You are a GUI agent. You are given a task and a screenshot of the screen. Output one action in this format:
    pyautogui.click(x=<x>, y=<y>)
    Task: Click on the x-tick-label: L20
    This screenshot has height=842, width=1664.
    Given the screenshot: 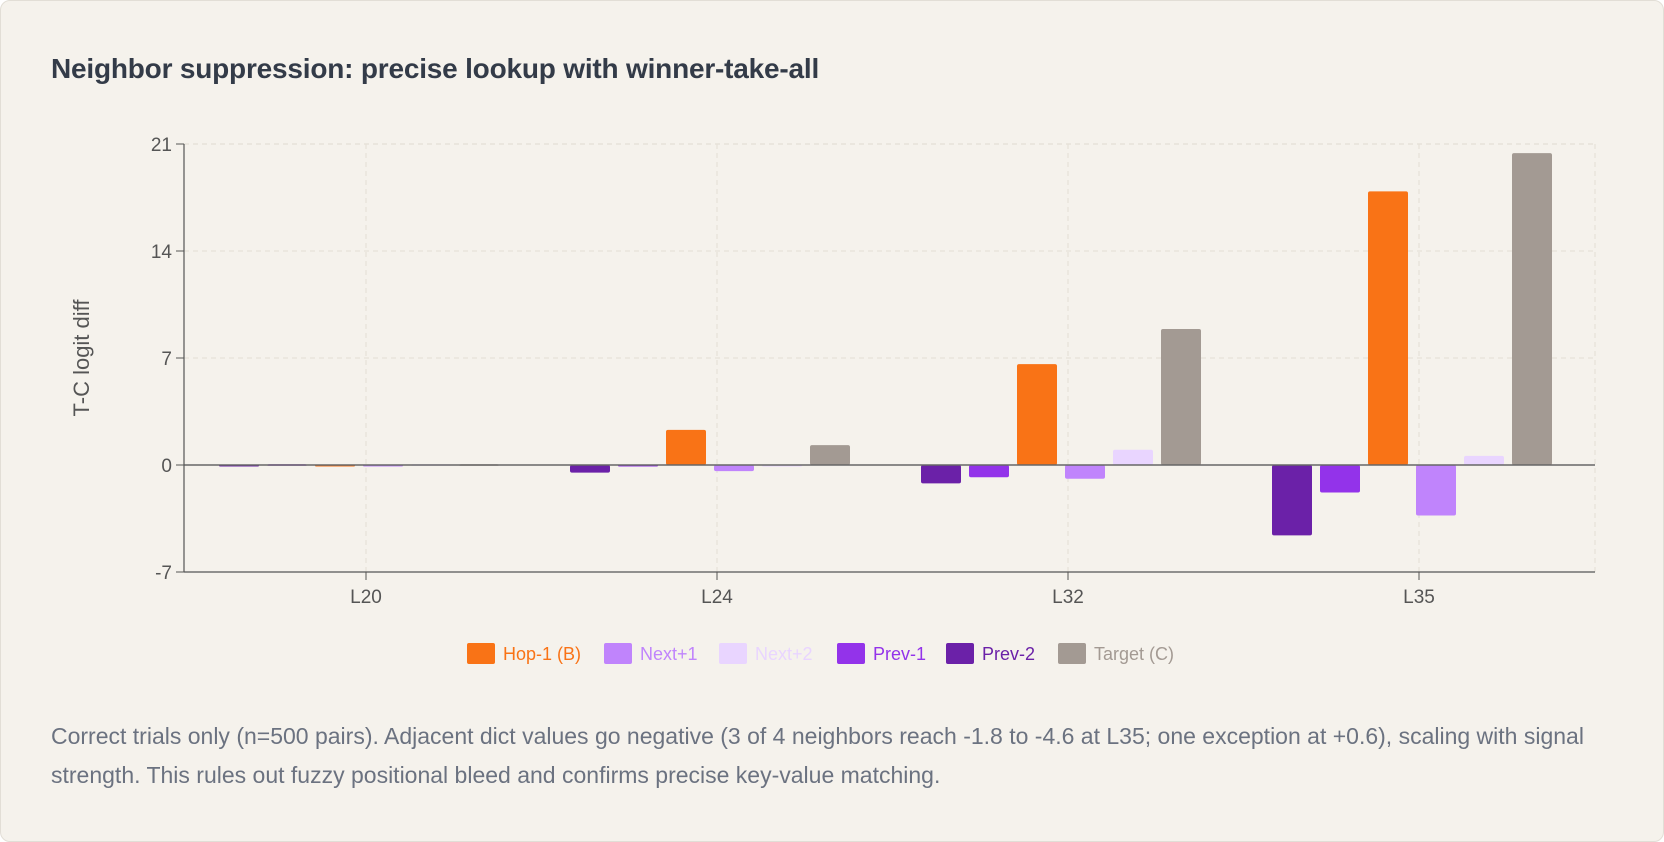 What is the action you would take?
    pyautogui.click(x=366, y=597)
    